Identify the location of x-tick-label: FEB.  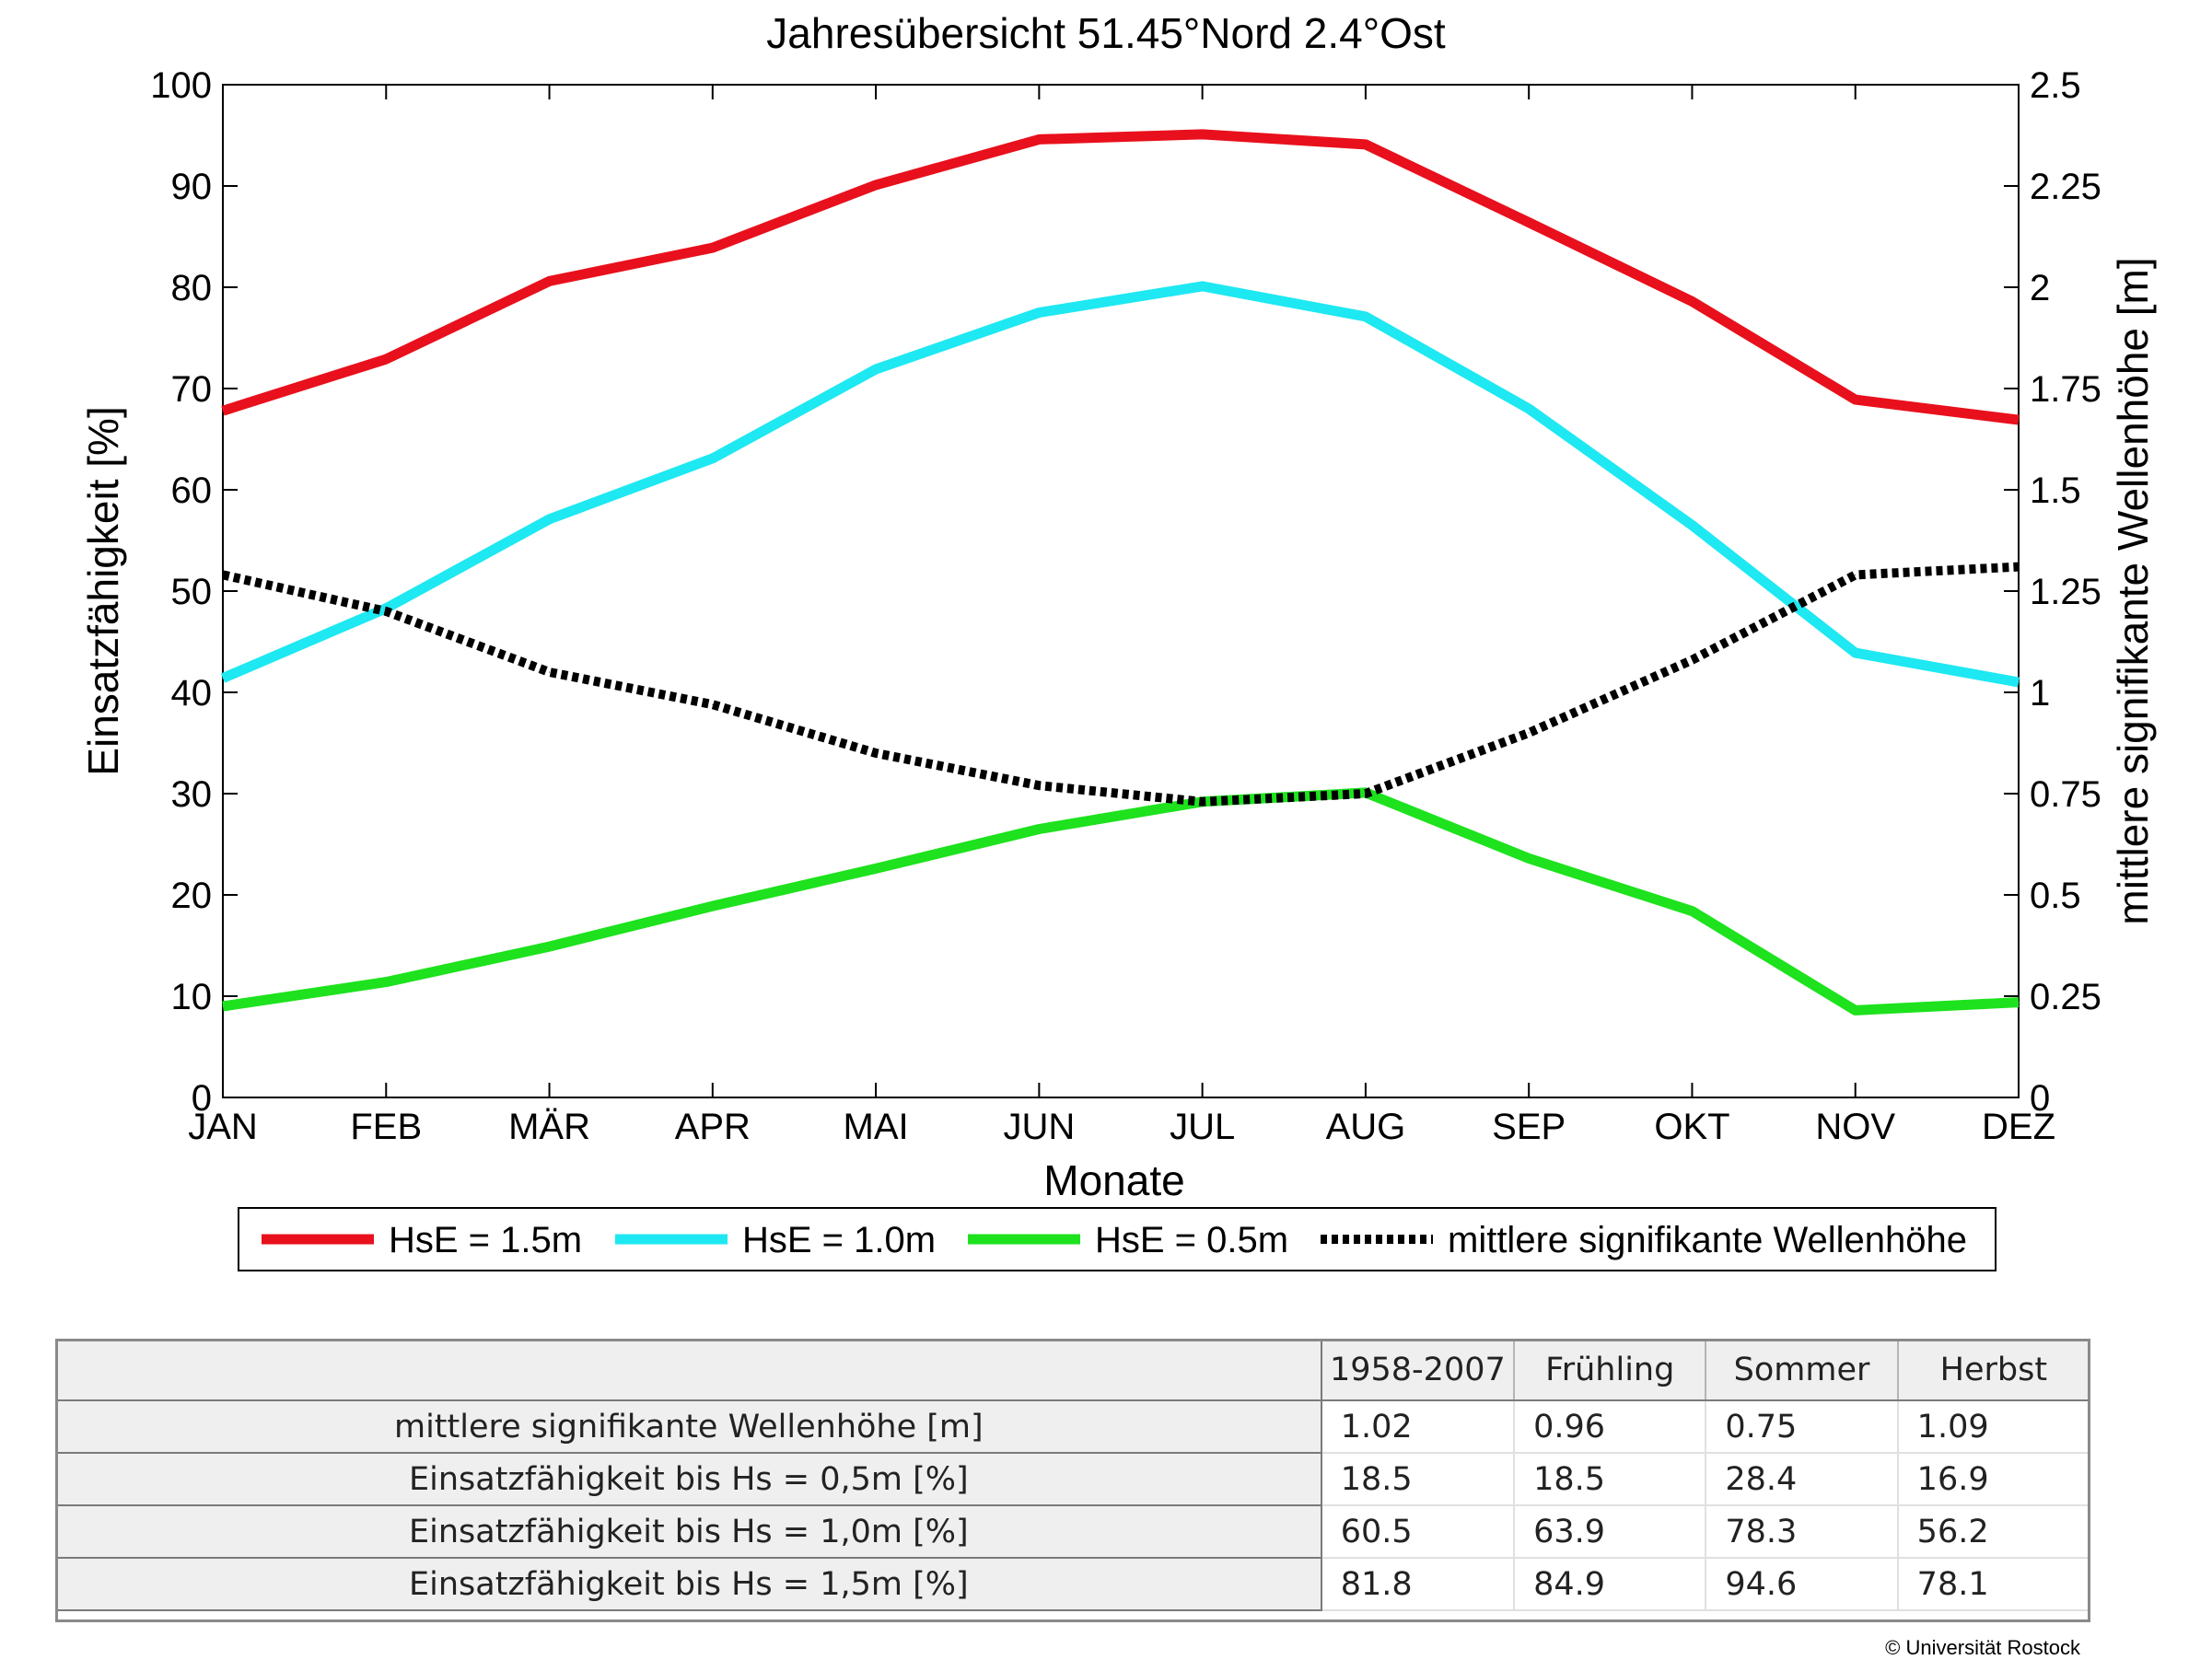
(386, 1127).